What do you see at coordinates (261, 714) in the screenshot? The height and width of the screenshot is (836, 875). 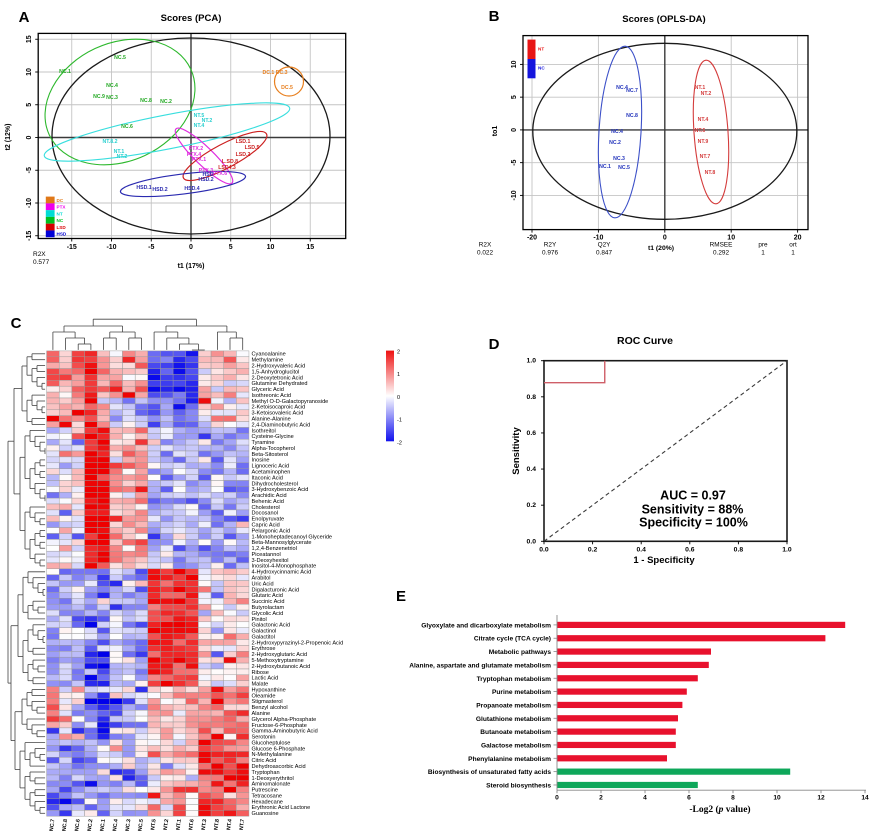 I see `svg-text: Alanine` at bounding box center [261, 714].